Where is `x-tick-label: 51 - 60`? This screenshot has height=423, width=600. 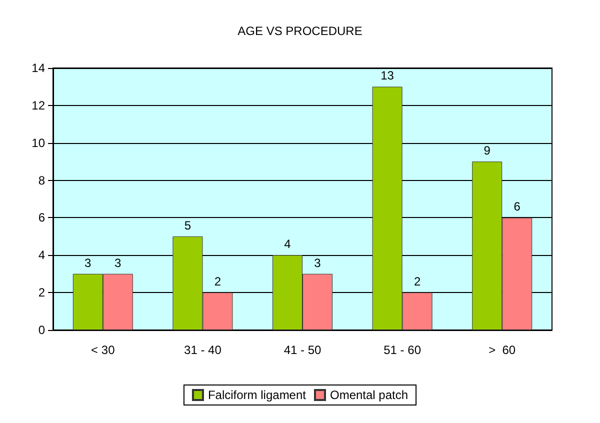
x-tick-label: 51 - 60 is located at coordinates (403, 350).